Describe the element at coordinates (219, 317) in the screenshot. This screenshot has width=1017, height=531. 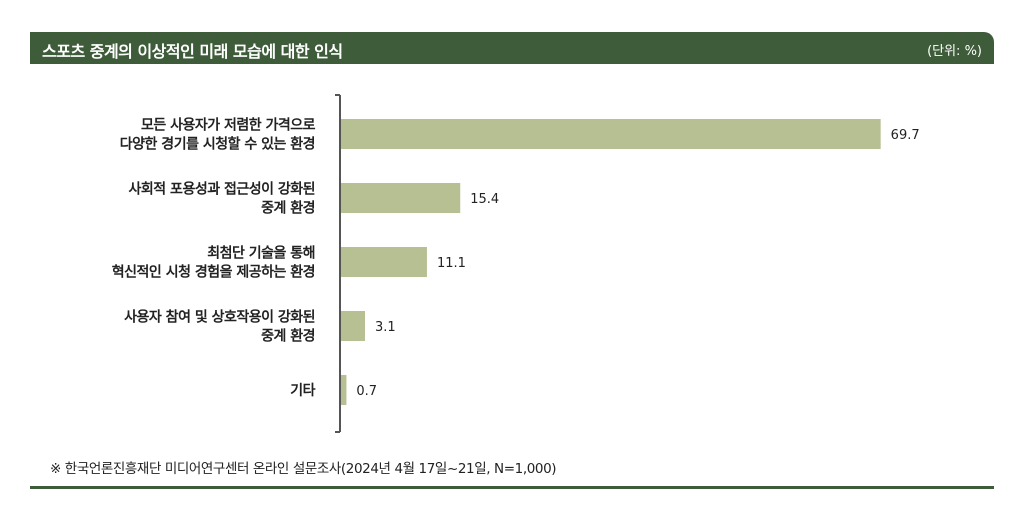
I see `category-label: 사용자 참여 및 상호작용이 강화된` at that location.